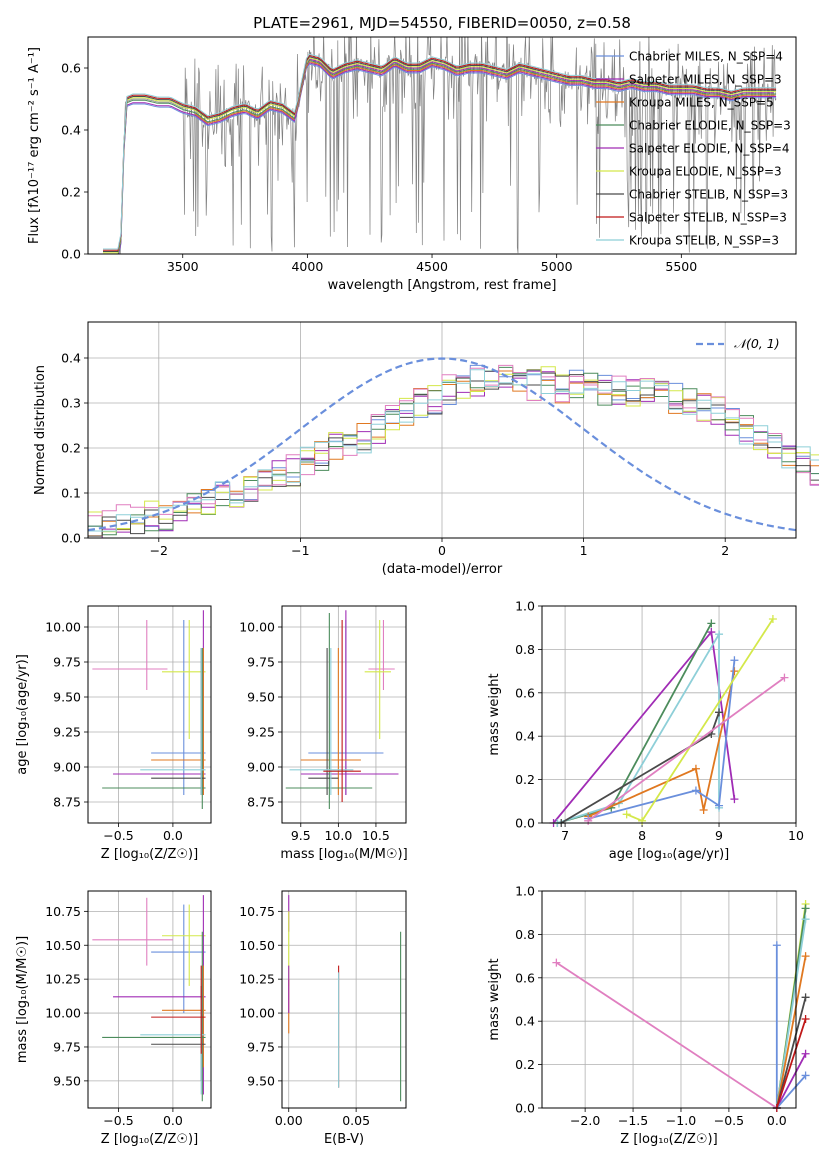 This screenshot has width=819, height=1170. What do you see at coordinates (67, 767) in the screenshot?
I see `y-tick-label: 9.00` at bounding box center [67, 767].